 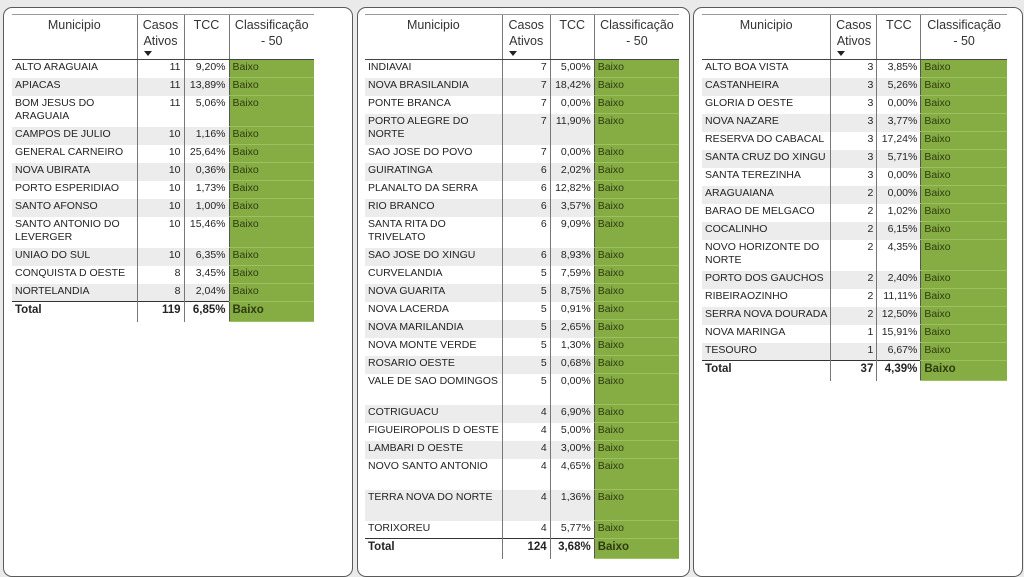 I want to click on cell-municipio: ALTO ARAGUAIA, so click(x=57, y=67).